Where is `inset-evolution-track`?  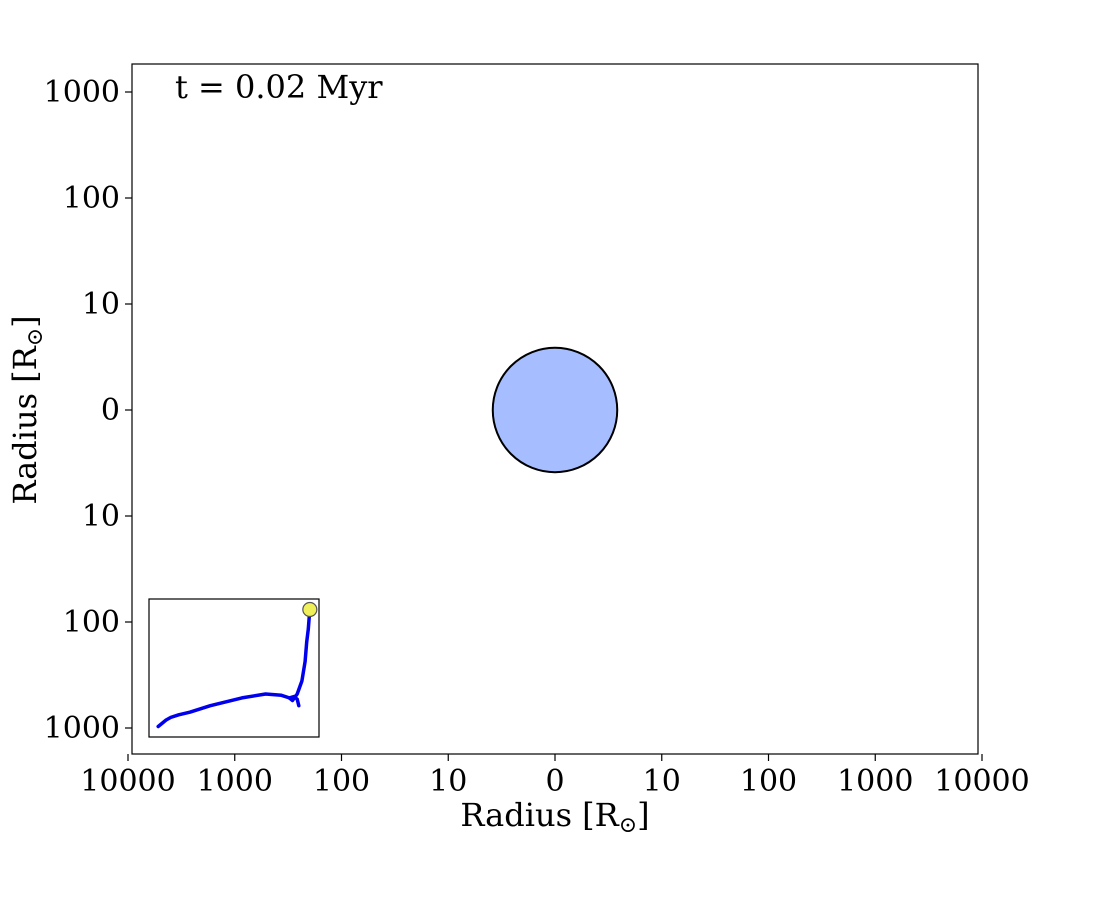 inset-evolution-track is located at coordinates (234, 668).